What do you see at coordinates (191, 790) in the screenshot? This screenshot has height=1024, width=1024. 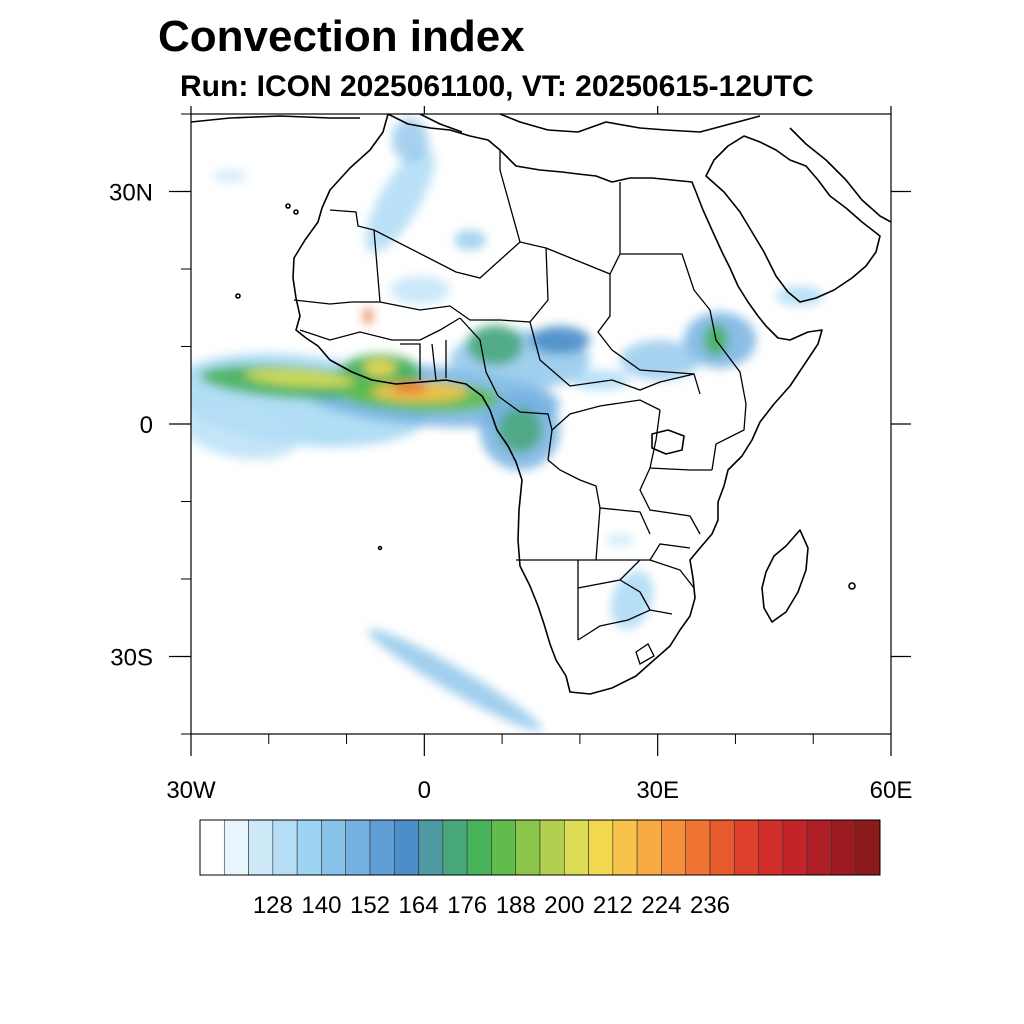 I see `x-tick-label: 30W` at bounding box center [191, 790].